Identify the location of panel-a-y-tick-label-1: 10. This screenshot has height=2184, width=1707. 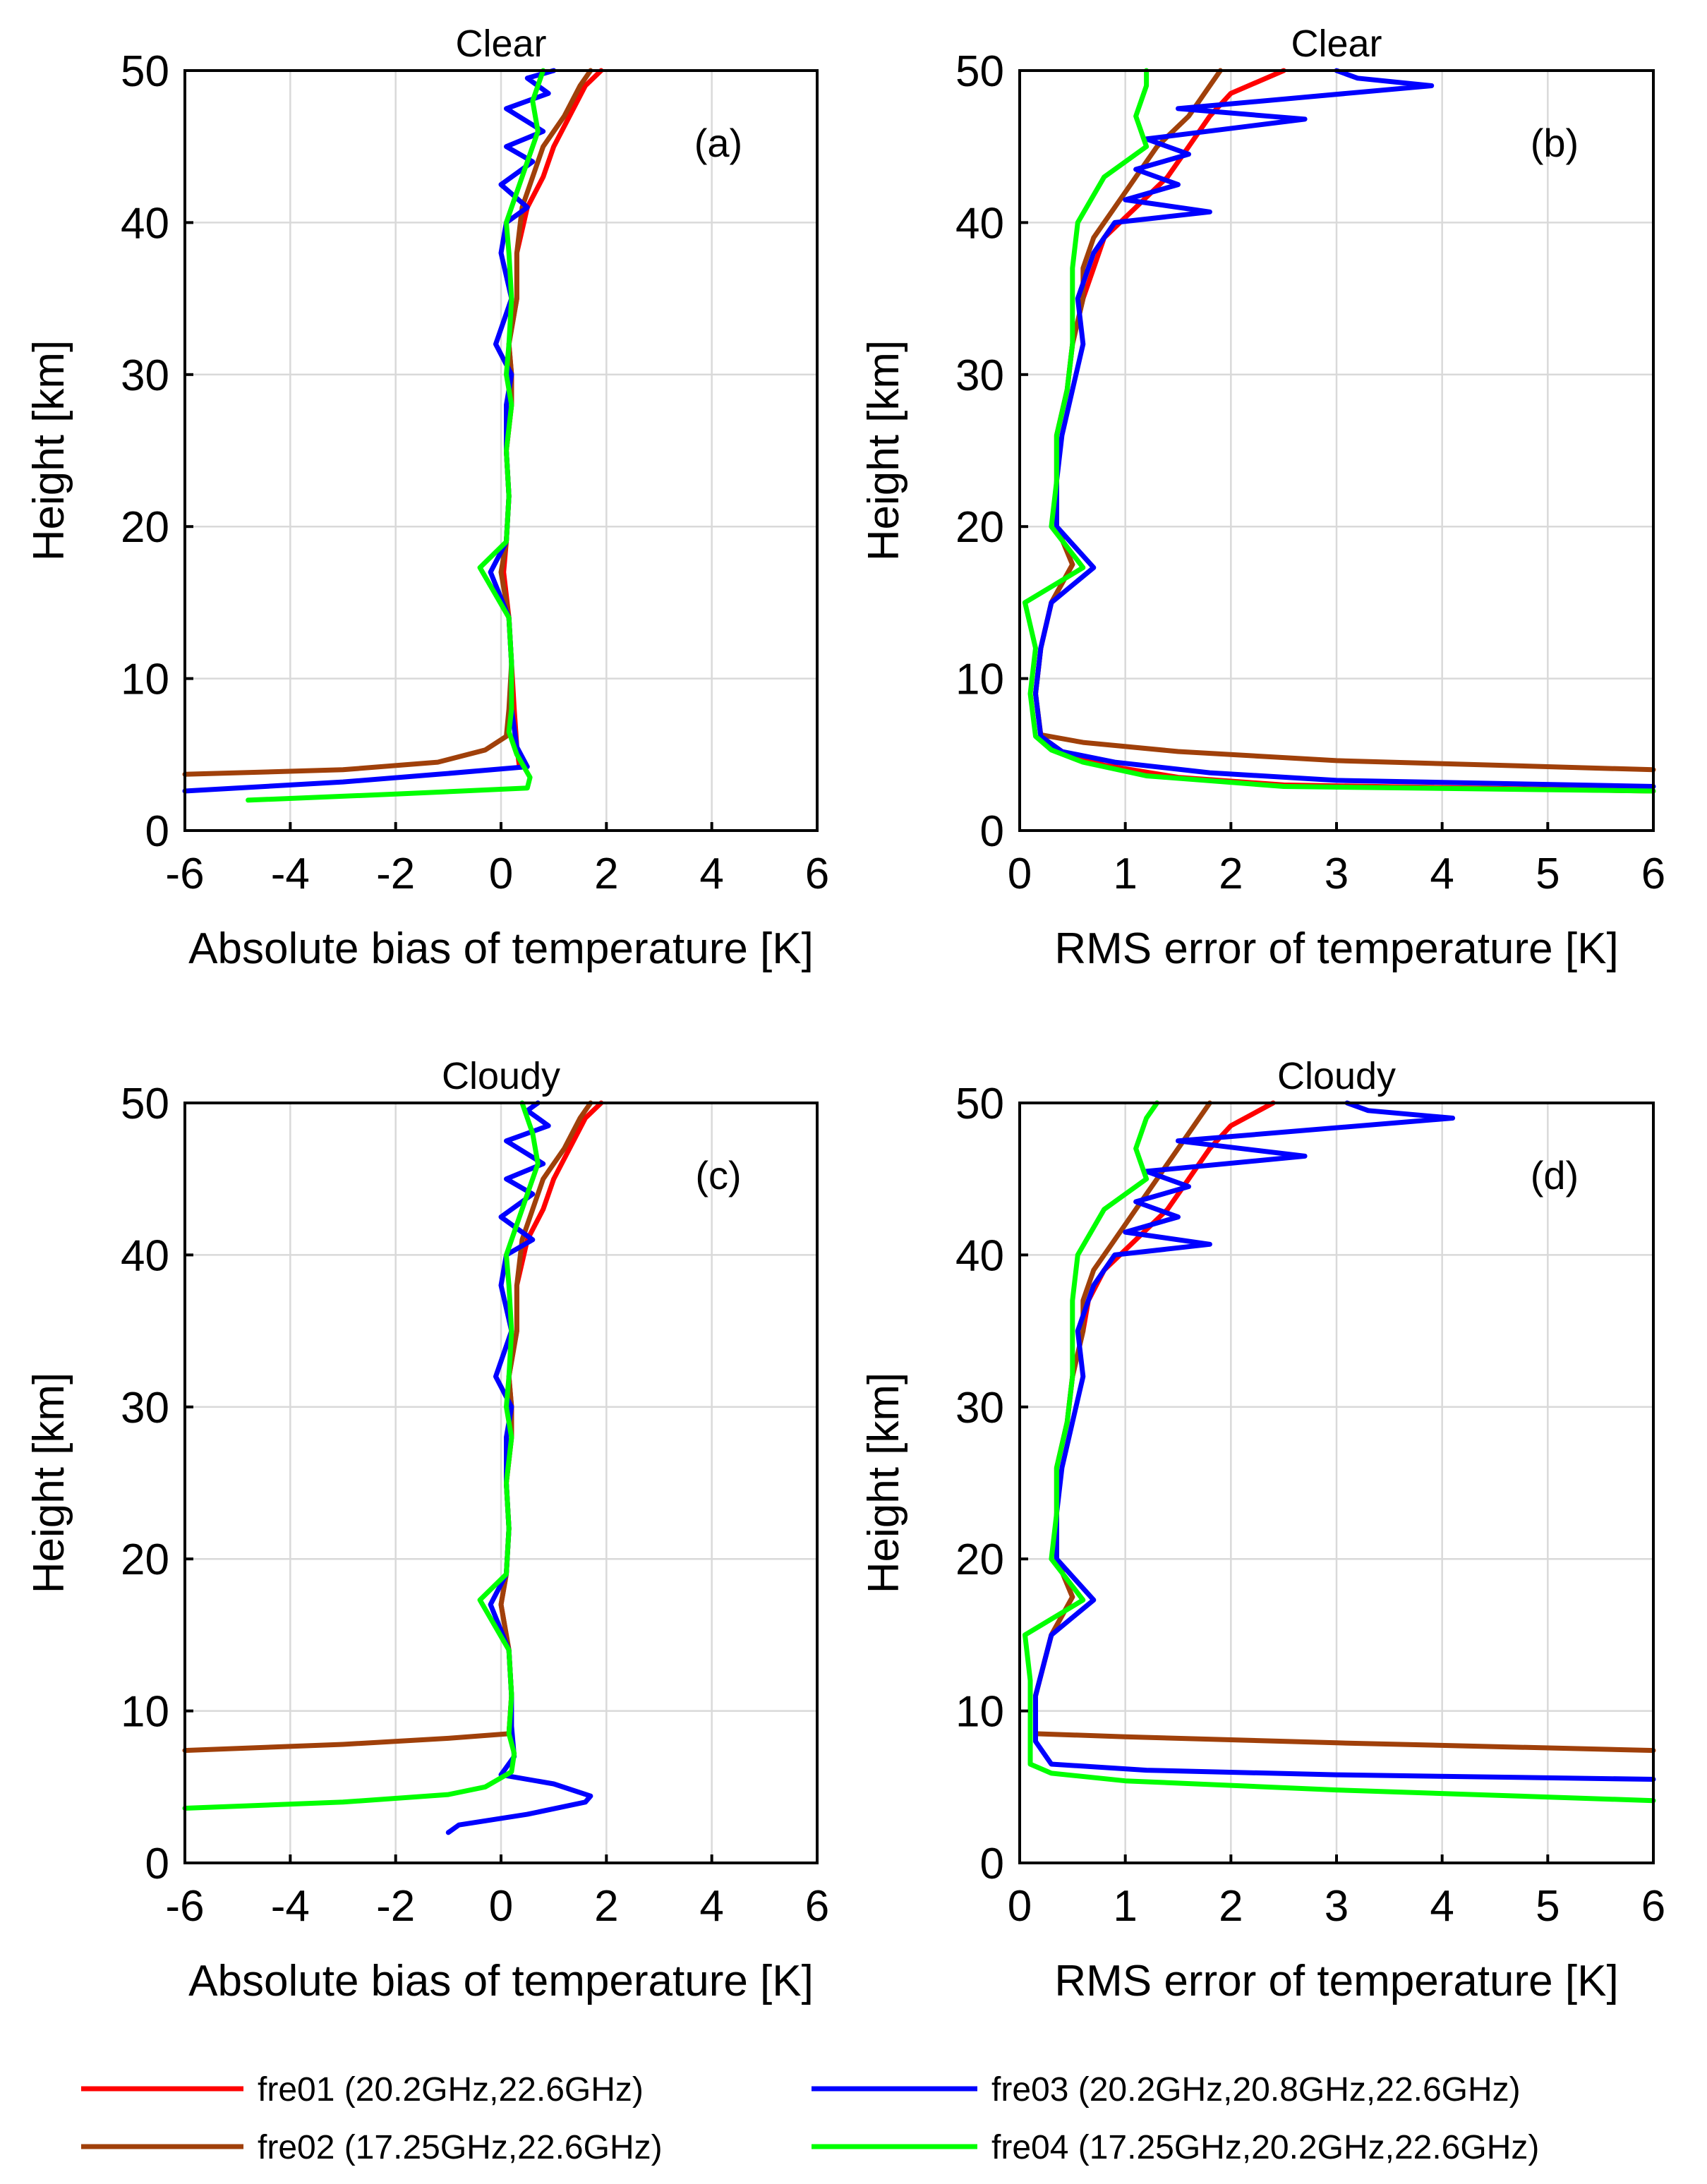
(145, 680).